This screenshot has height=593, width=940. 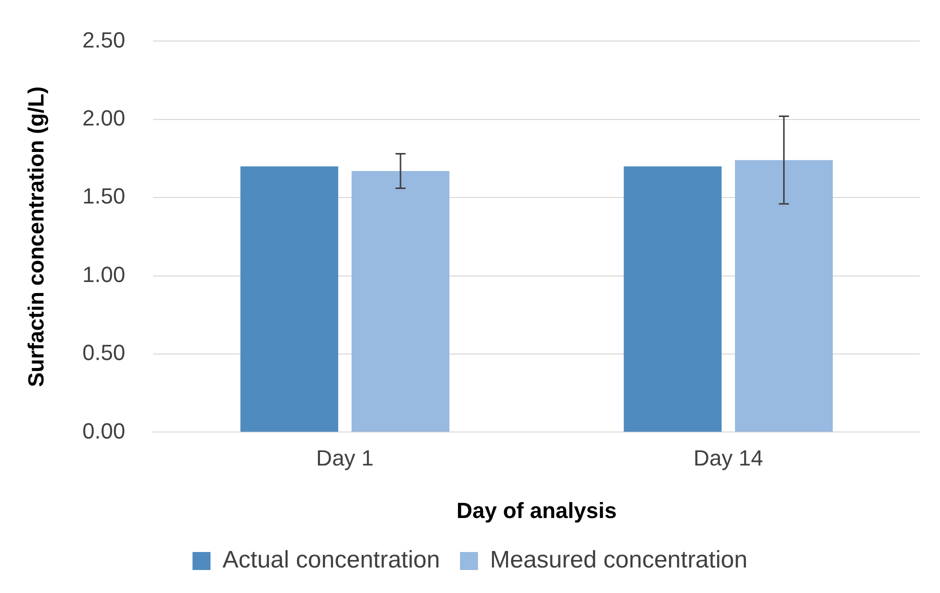 What do you see at coordinates (104, 117) in the screenshot?
I see `y-tick-label: 2.00` at bounding box center [104, 117].